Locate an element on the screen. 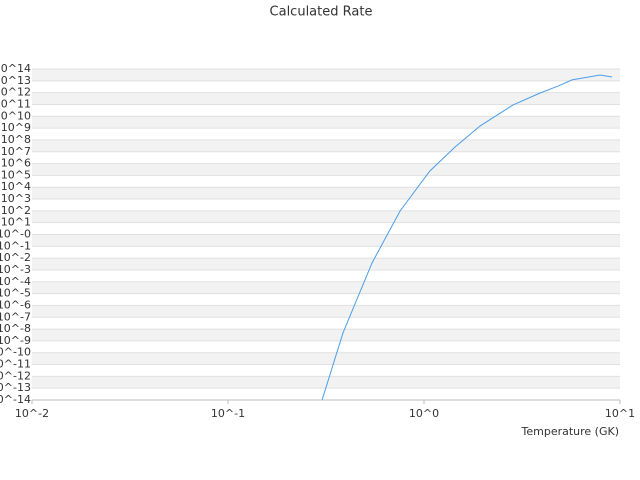 The image size is (640, 480). y-tick-label: 10^3 is located at coordinates (16, 198).